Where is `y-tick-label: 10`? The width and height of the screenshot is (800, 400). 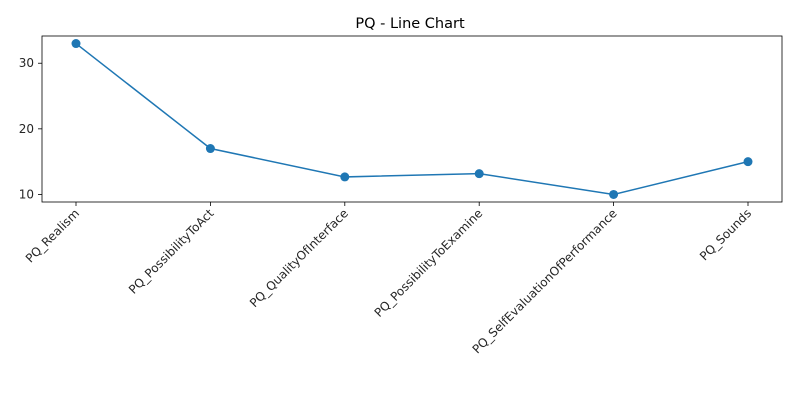
y-tick-label: 10 is located at coordinates (26, 194).